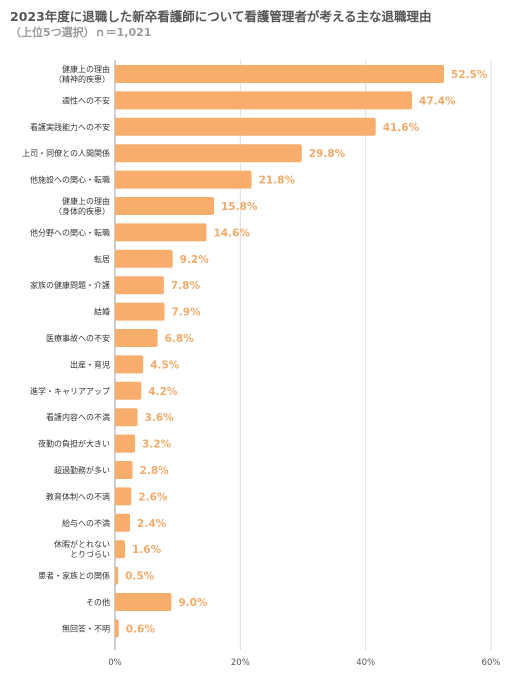 The width and height of the screenshot is (522, 674). What do you see at coordinates (147, 550) in the screenshot?
I see `value-label: 1.6%` at bounding box center [147, 550].